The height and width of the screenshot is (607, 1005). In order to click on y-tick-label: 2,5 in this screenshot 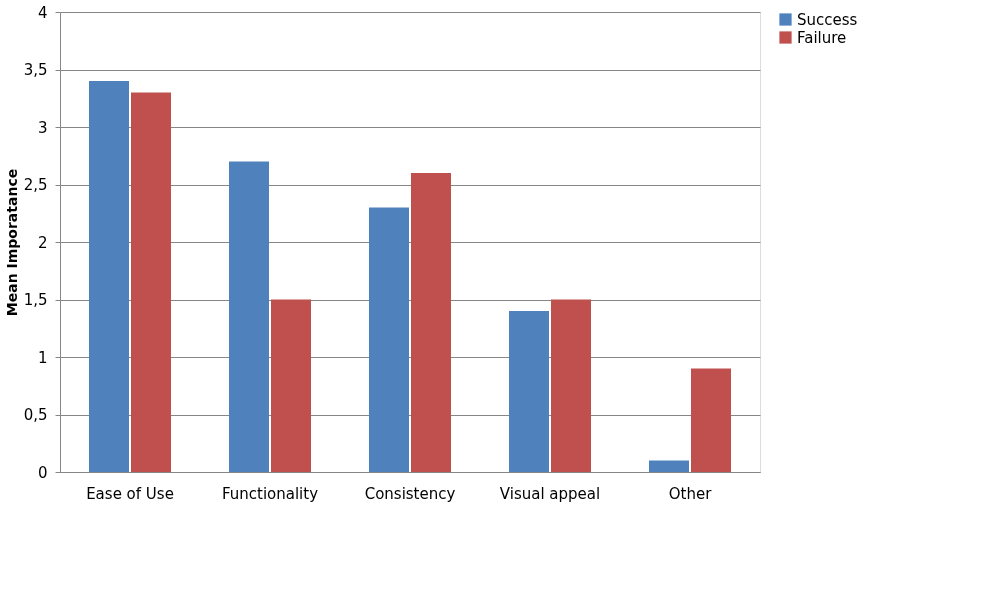, I will do `click(35, 185)`.